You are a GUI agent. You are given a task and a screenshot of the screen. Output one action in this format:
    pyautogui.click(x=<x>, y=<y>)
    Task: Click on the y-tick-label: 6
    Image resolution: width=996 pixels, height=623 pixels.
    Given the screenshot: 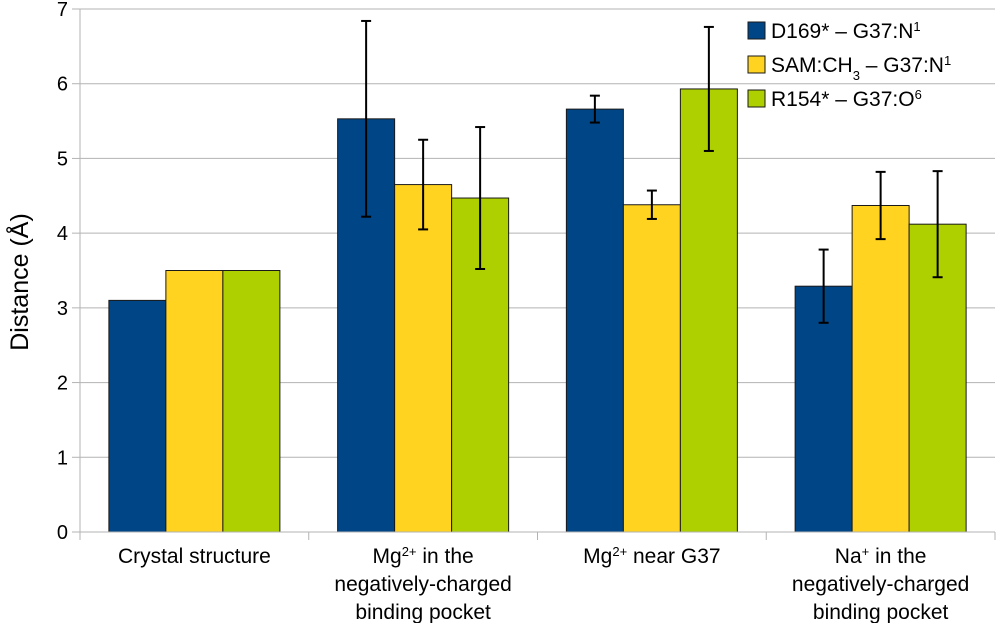 What is the action you would take?
    pyautogui.click(x=62, y=85)
    